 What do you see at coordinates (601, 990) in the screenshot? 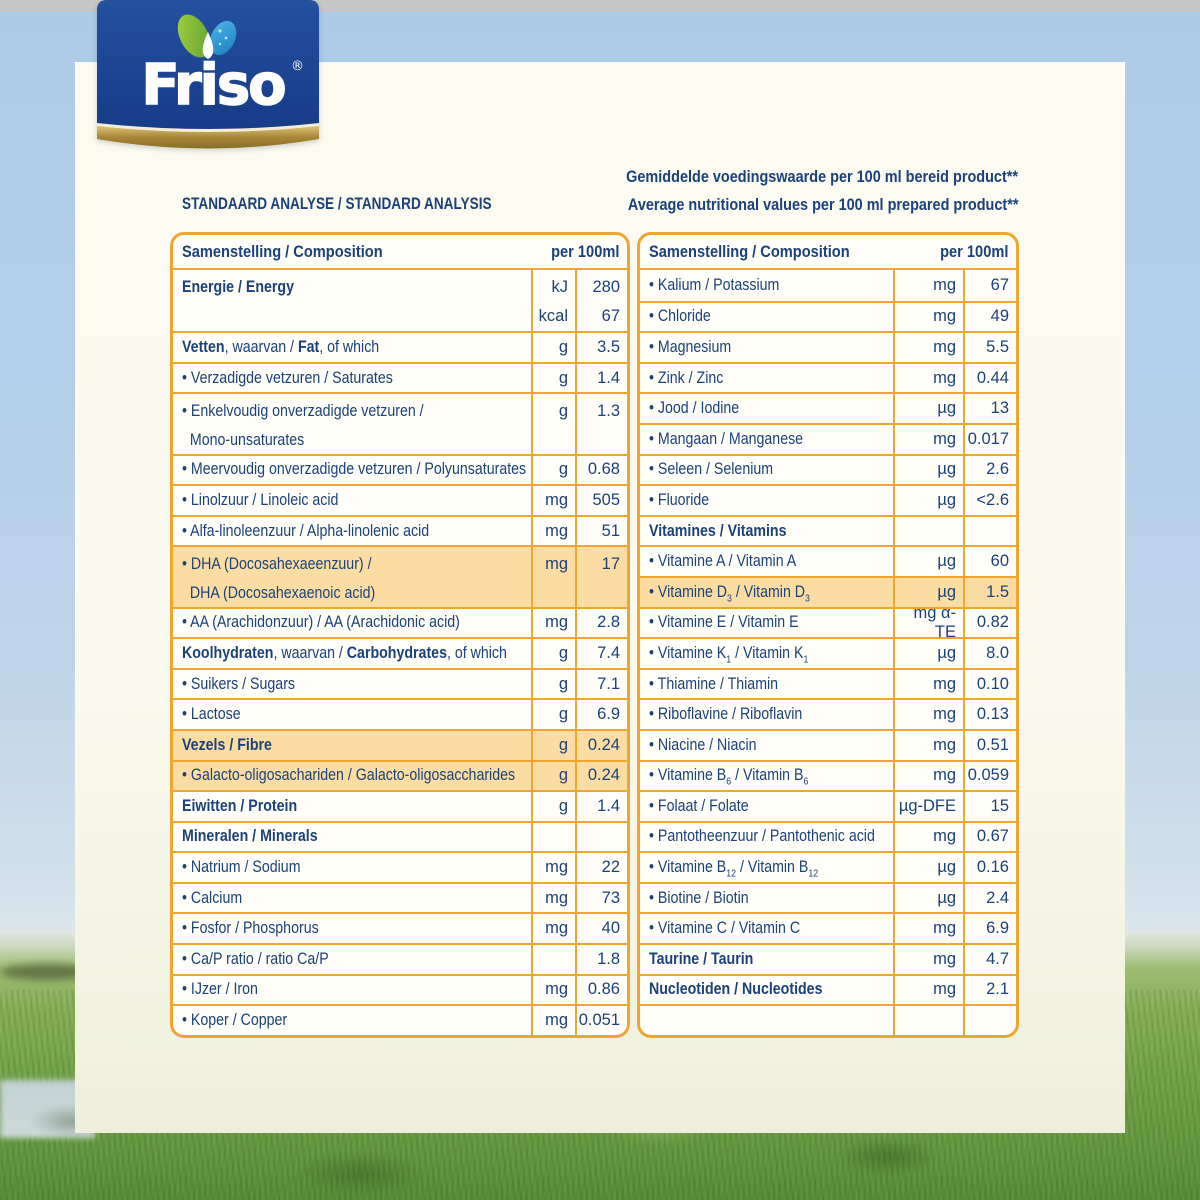
I see `row-value: 0.86` at bounding box center [601, 990].